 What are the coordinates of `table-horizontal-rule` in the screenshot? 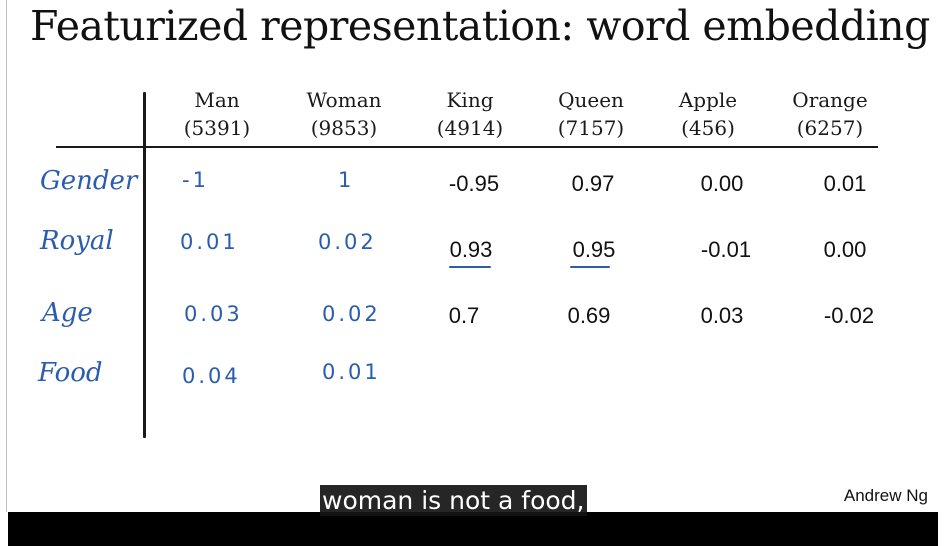 It's located at (467, 147).